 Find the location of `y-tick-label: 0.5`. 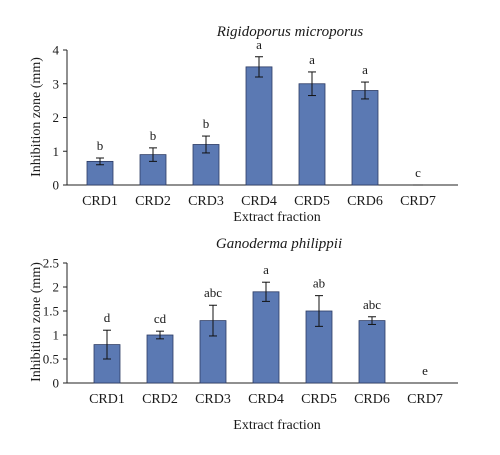

y-tick-label: 0.5 is located at coordinates (51, 359).